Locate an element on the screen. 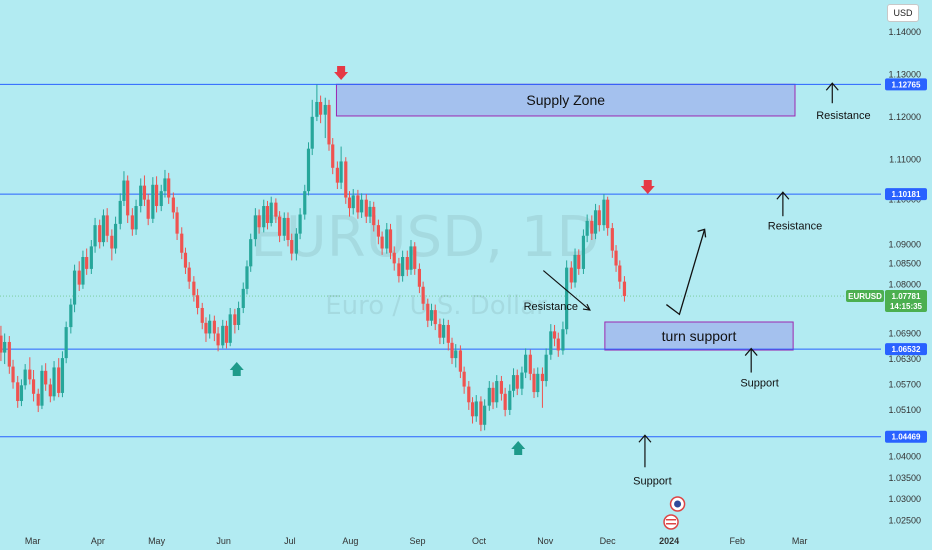 This screenshot has height=550, width=932. event-eu-icon-center is located at coordinates (678, 504).